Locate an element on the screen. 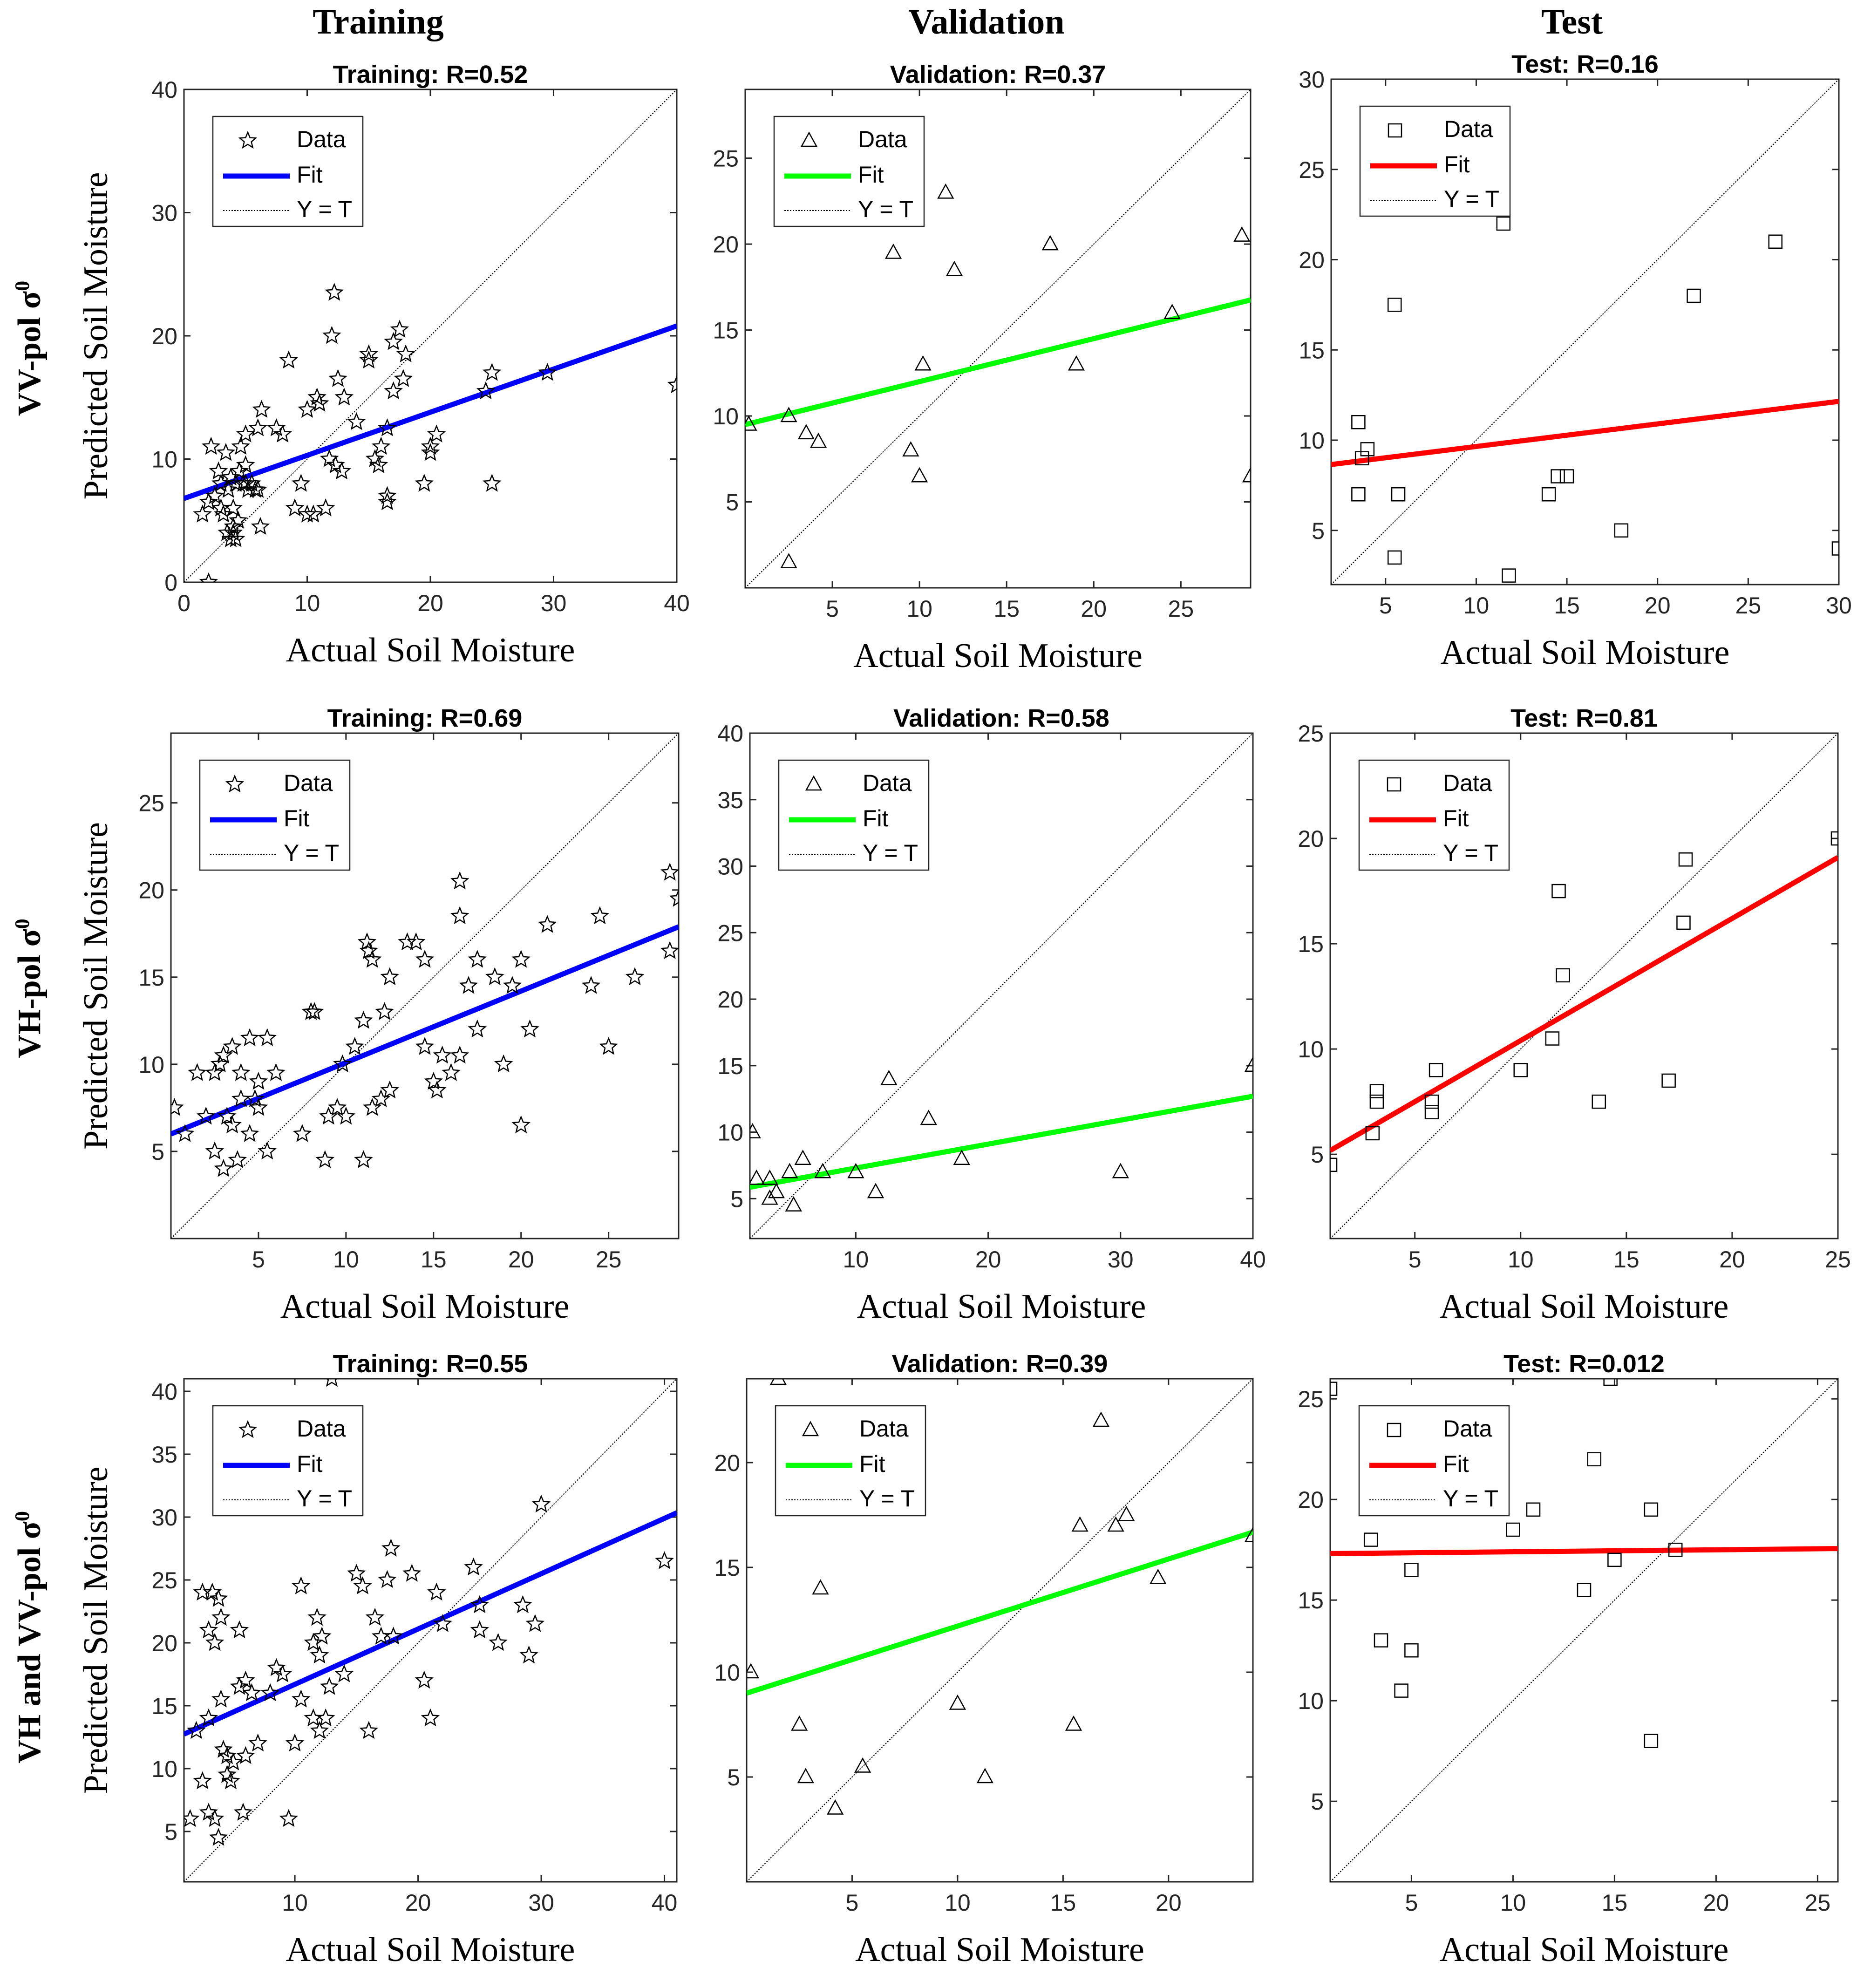  panel-title: Validation: R=0.58 is located at coordinates (1001, 718).